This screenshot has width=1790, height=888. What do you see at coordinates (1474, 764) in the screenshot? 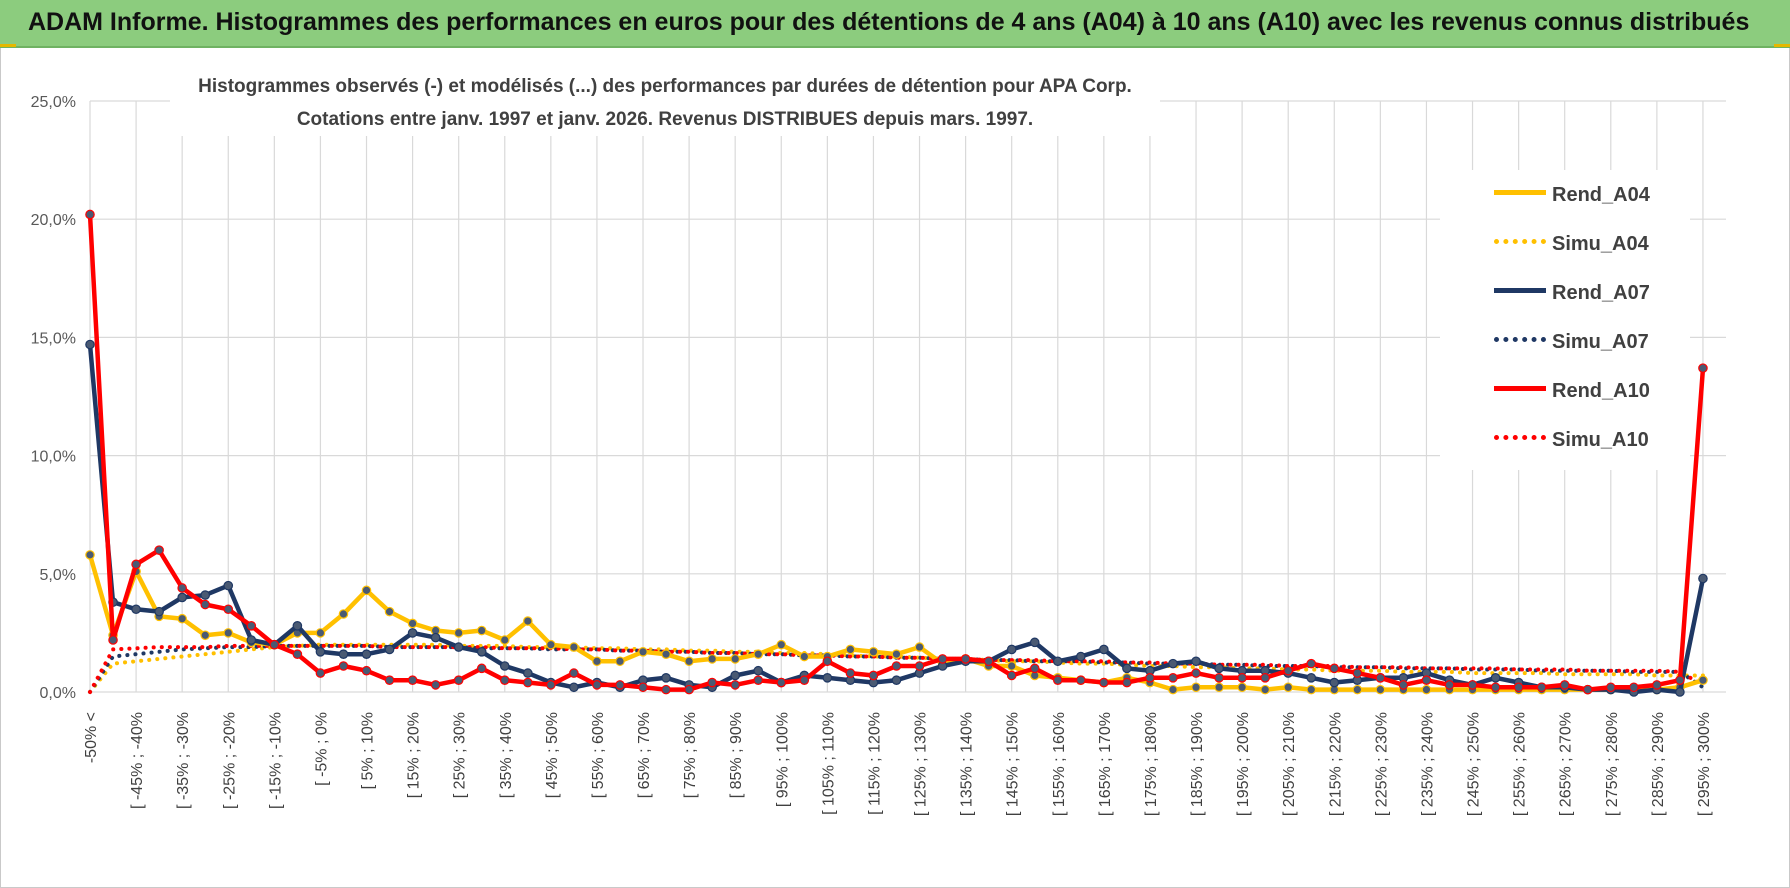
I see `x-tick-label: [ 245% ; 250%` at bounding box center [1474, 764].